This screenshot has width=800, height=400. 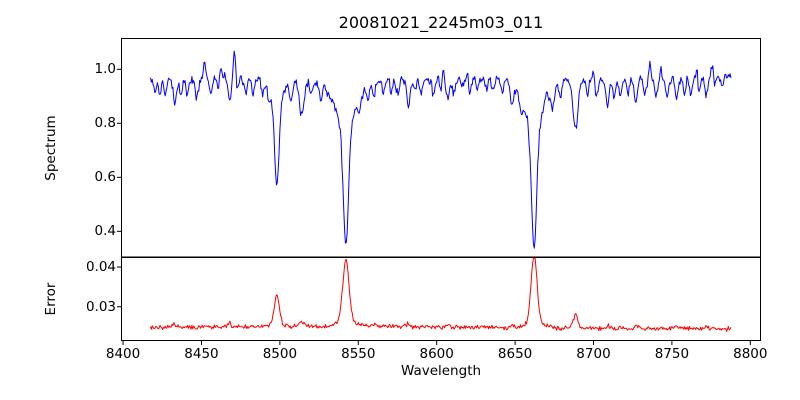 I want to click on x-tick-label: 8550, so click(x=358, y=354).